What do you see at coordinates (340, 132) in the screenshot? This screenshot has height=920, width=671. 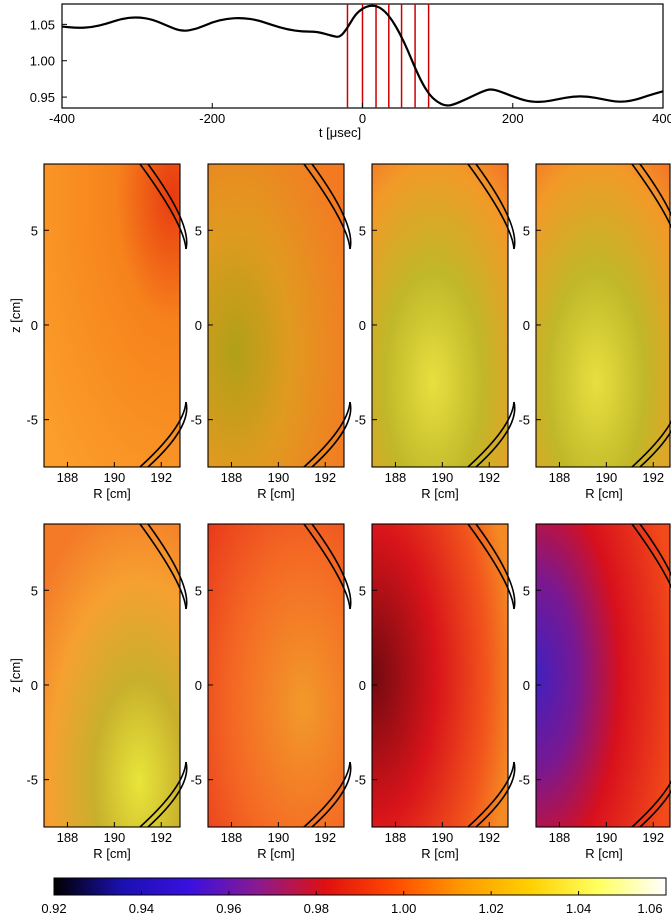 I see `trace-x-axis-label: t [μsec]` at bounding box center [340, 132].